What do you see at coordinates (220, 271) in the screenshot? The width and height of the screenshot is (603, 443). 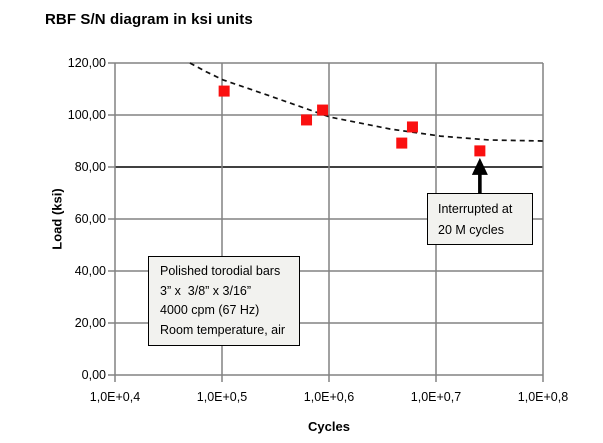 I see `specimen-info-line: Polished torodial bars` at bounding box center [220, 271].